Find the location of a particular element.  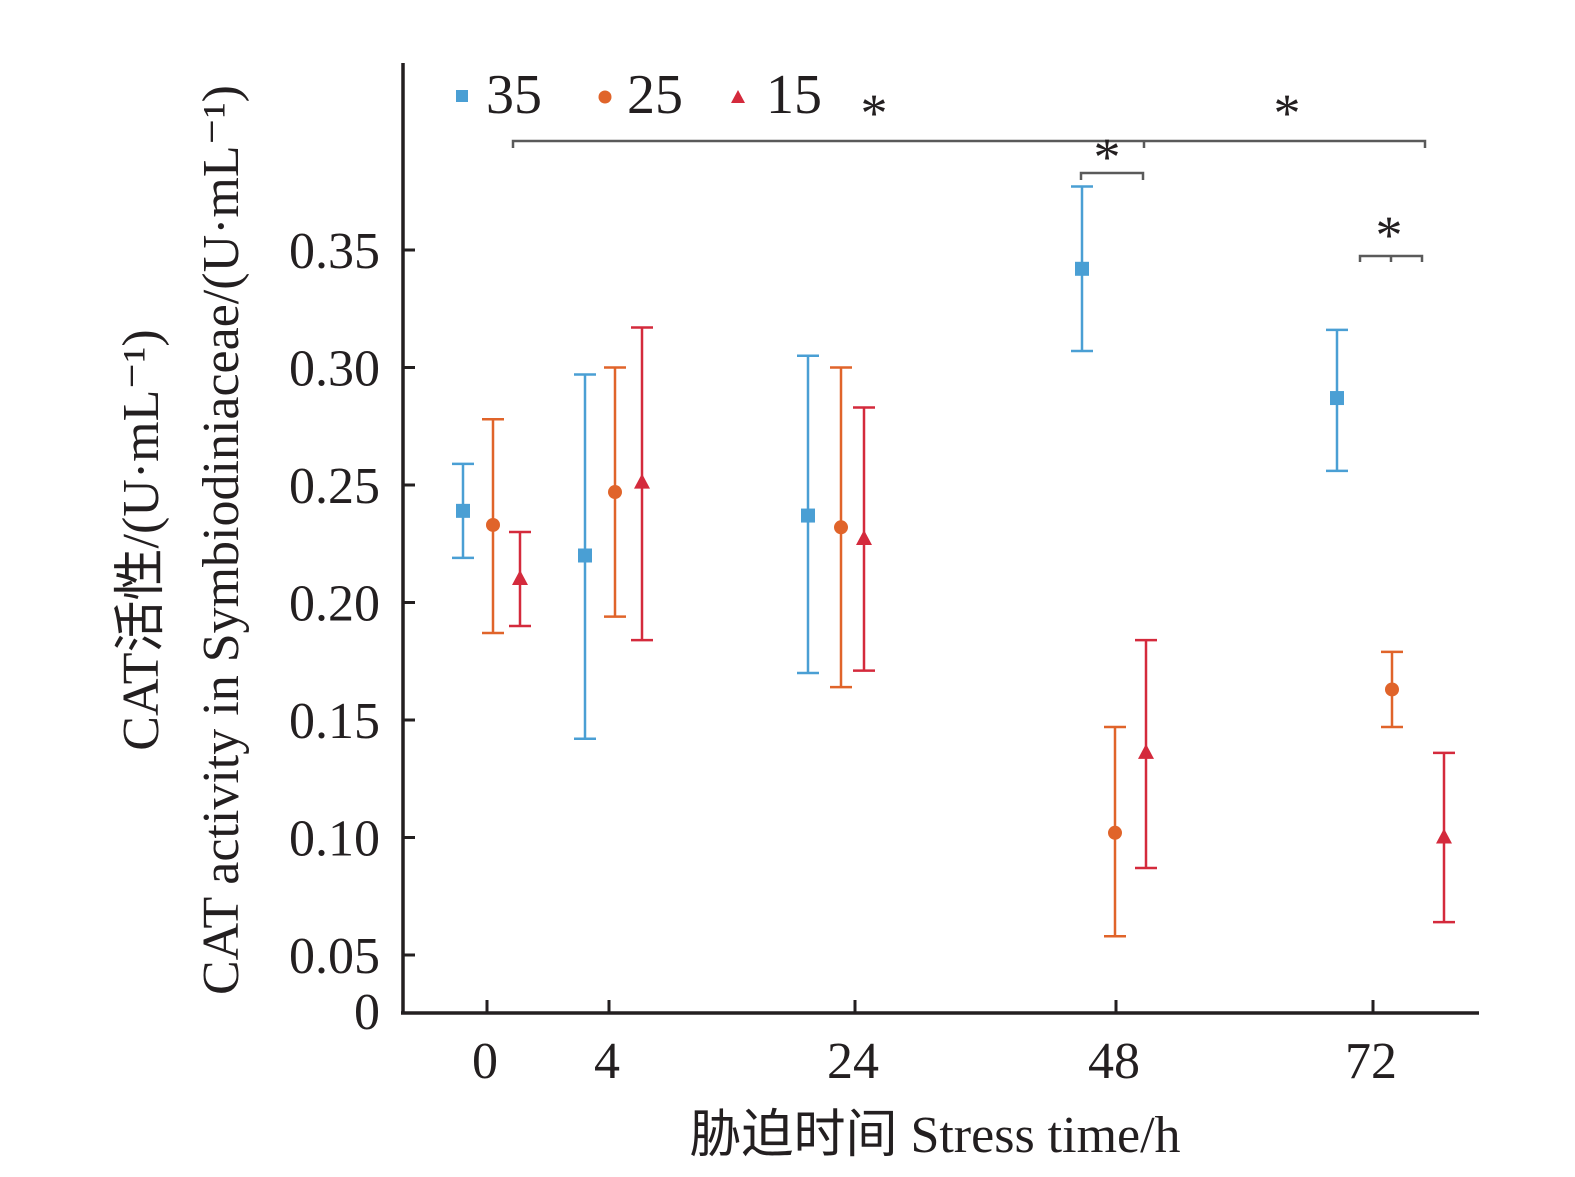

legend: 35 25 15 is located at coordinates (639, 95).